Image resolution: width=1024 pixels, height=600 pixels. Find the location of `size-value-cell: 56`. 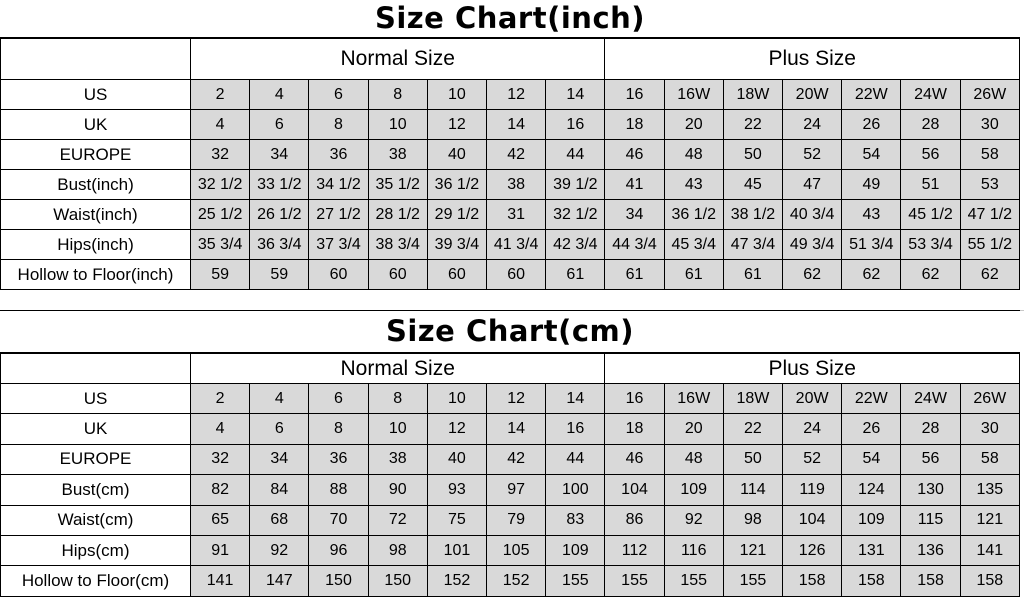

size-value-cell: 56 is located at coordinates (930, 154).